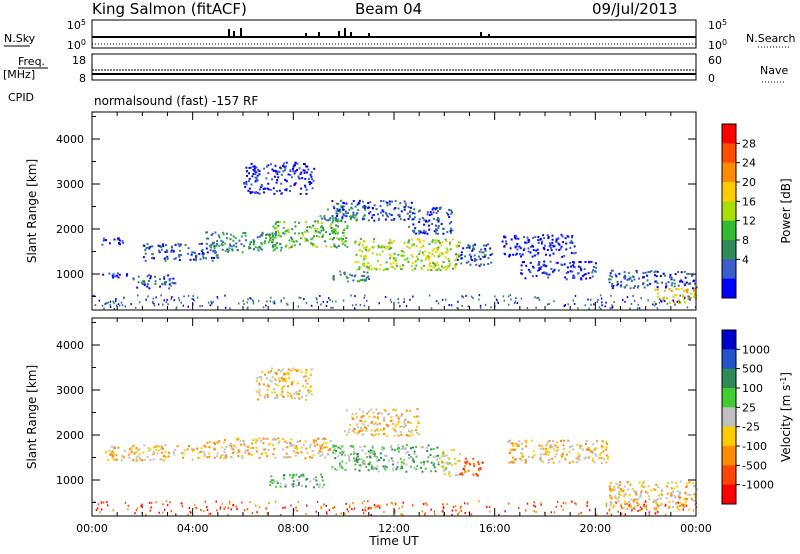 The height and width of the screenshot is (554, 800). I want to click on nave-label: Nave, so click(774, 70).